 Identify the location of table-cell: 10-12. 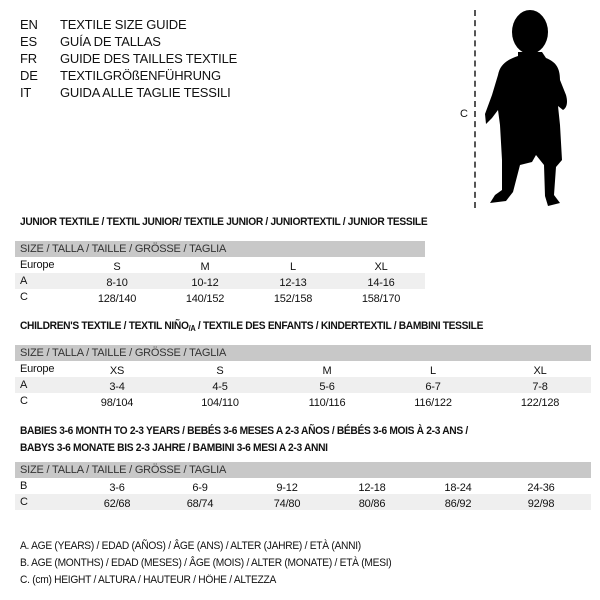
(205, 283).